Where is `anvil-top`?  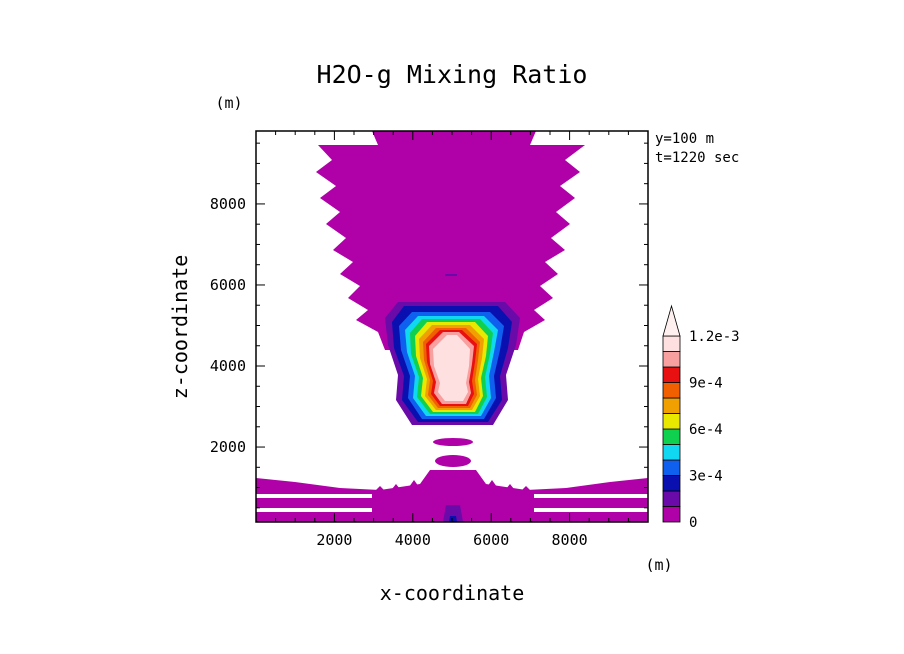
anvil-top is located at coordinates (454, 138).